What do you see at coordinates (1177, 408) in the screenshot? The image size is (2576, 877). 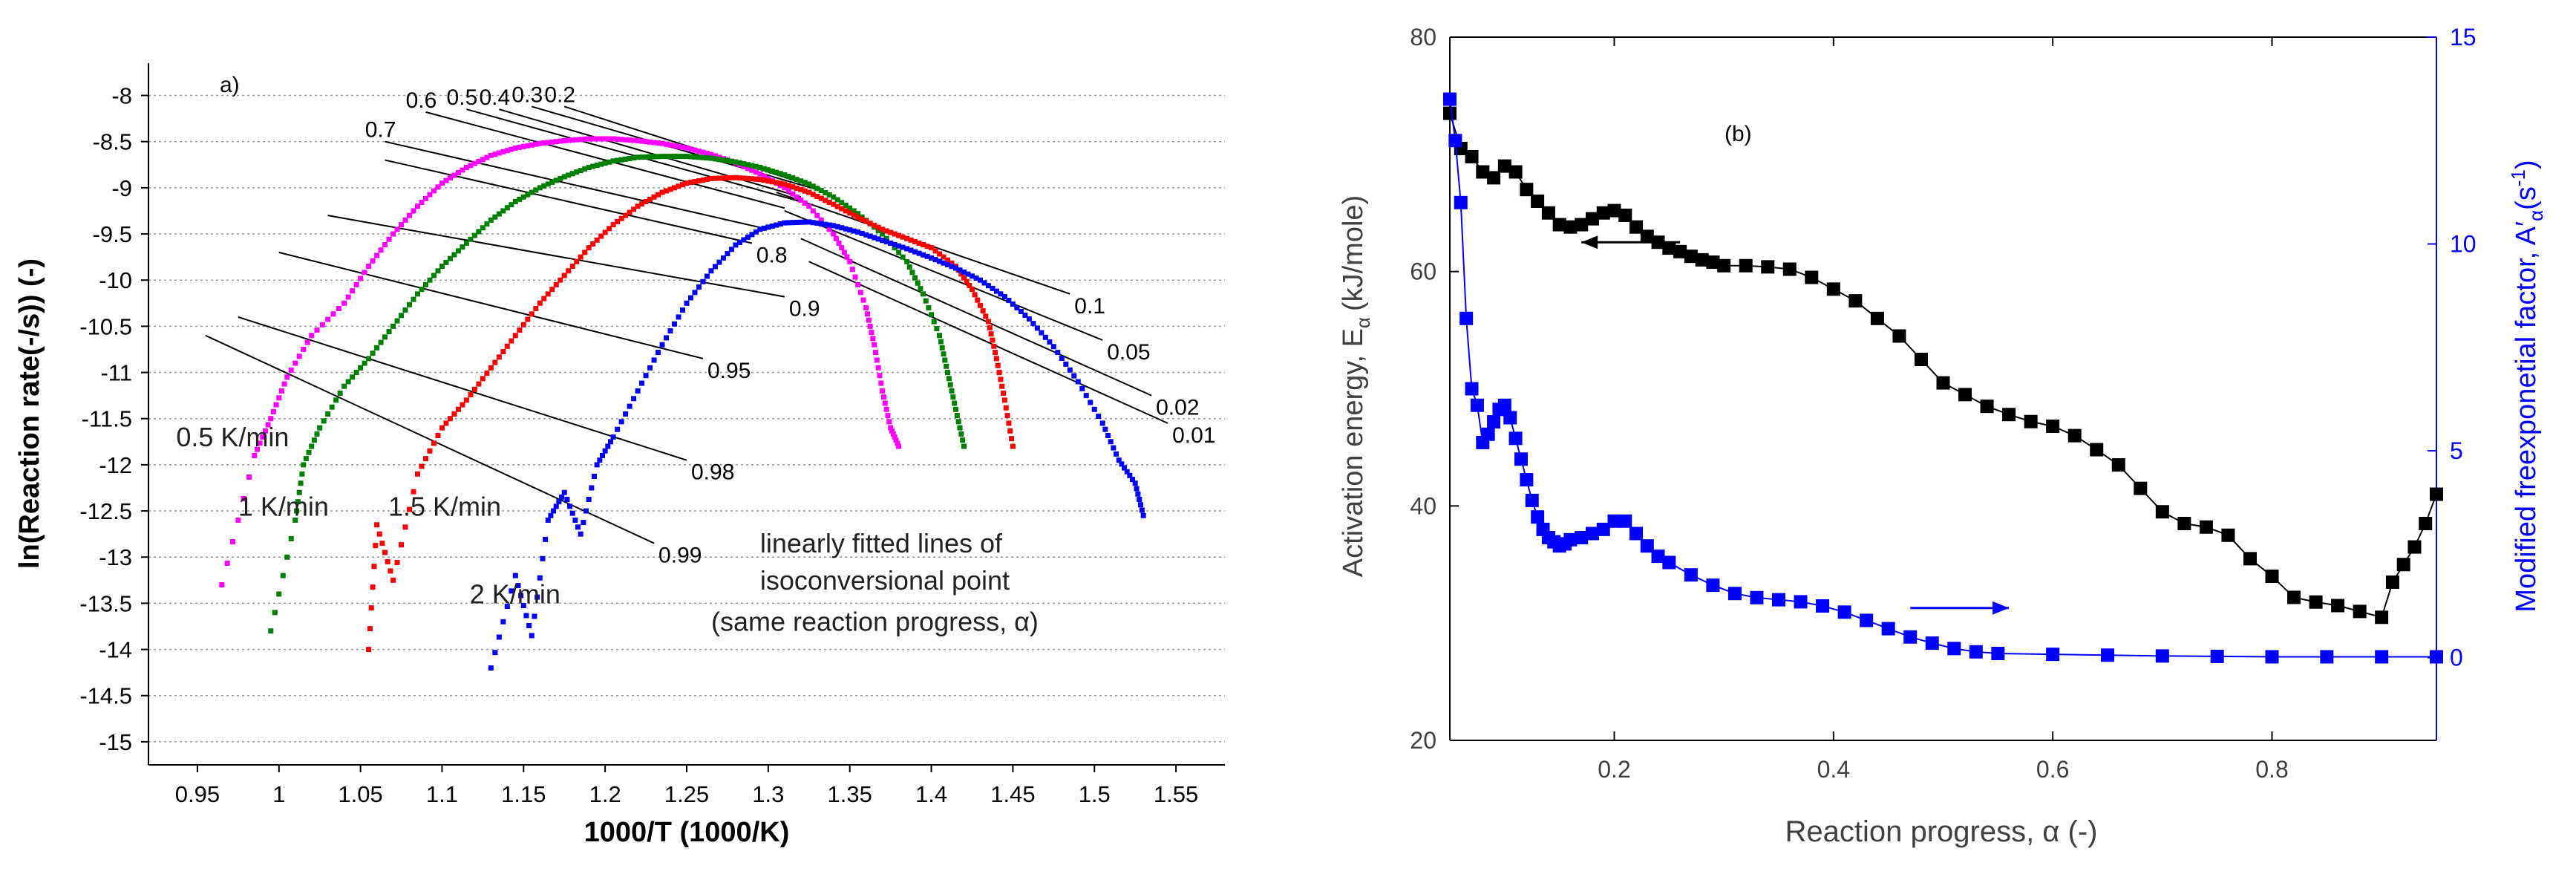 I see `a-iso-label: 0.02` at bounding box center [1177, 408].